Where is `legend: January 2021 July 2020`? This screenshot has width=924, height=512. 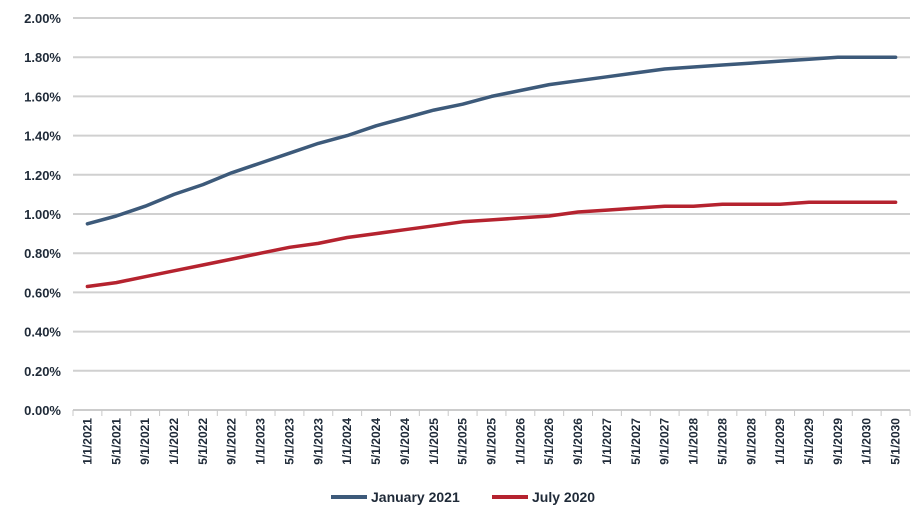 legend: January 2021 July 2020 is located at coordinates (463, 497).